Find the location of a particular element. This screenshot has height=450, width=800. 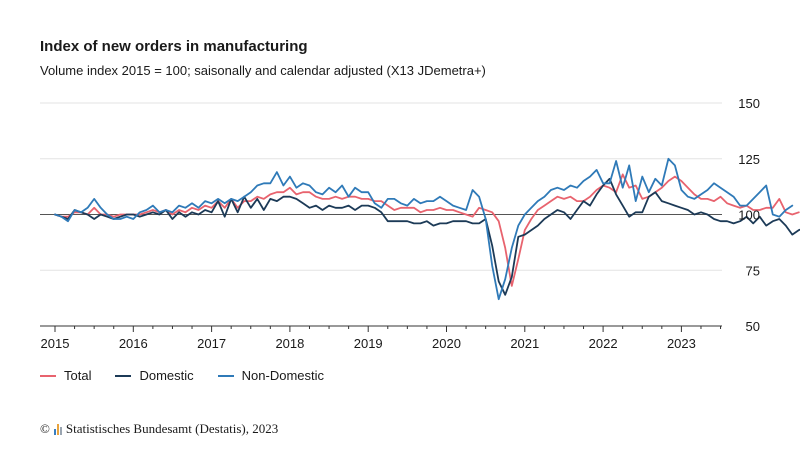

legend-item-total: Total is located at coordinates (65, 375).